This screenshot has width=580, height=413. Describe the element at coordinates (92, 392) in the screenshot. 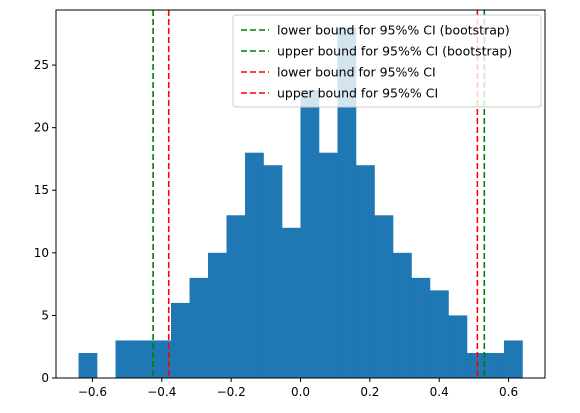

I see `x-tick-label-0: −0.6` at that location.